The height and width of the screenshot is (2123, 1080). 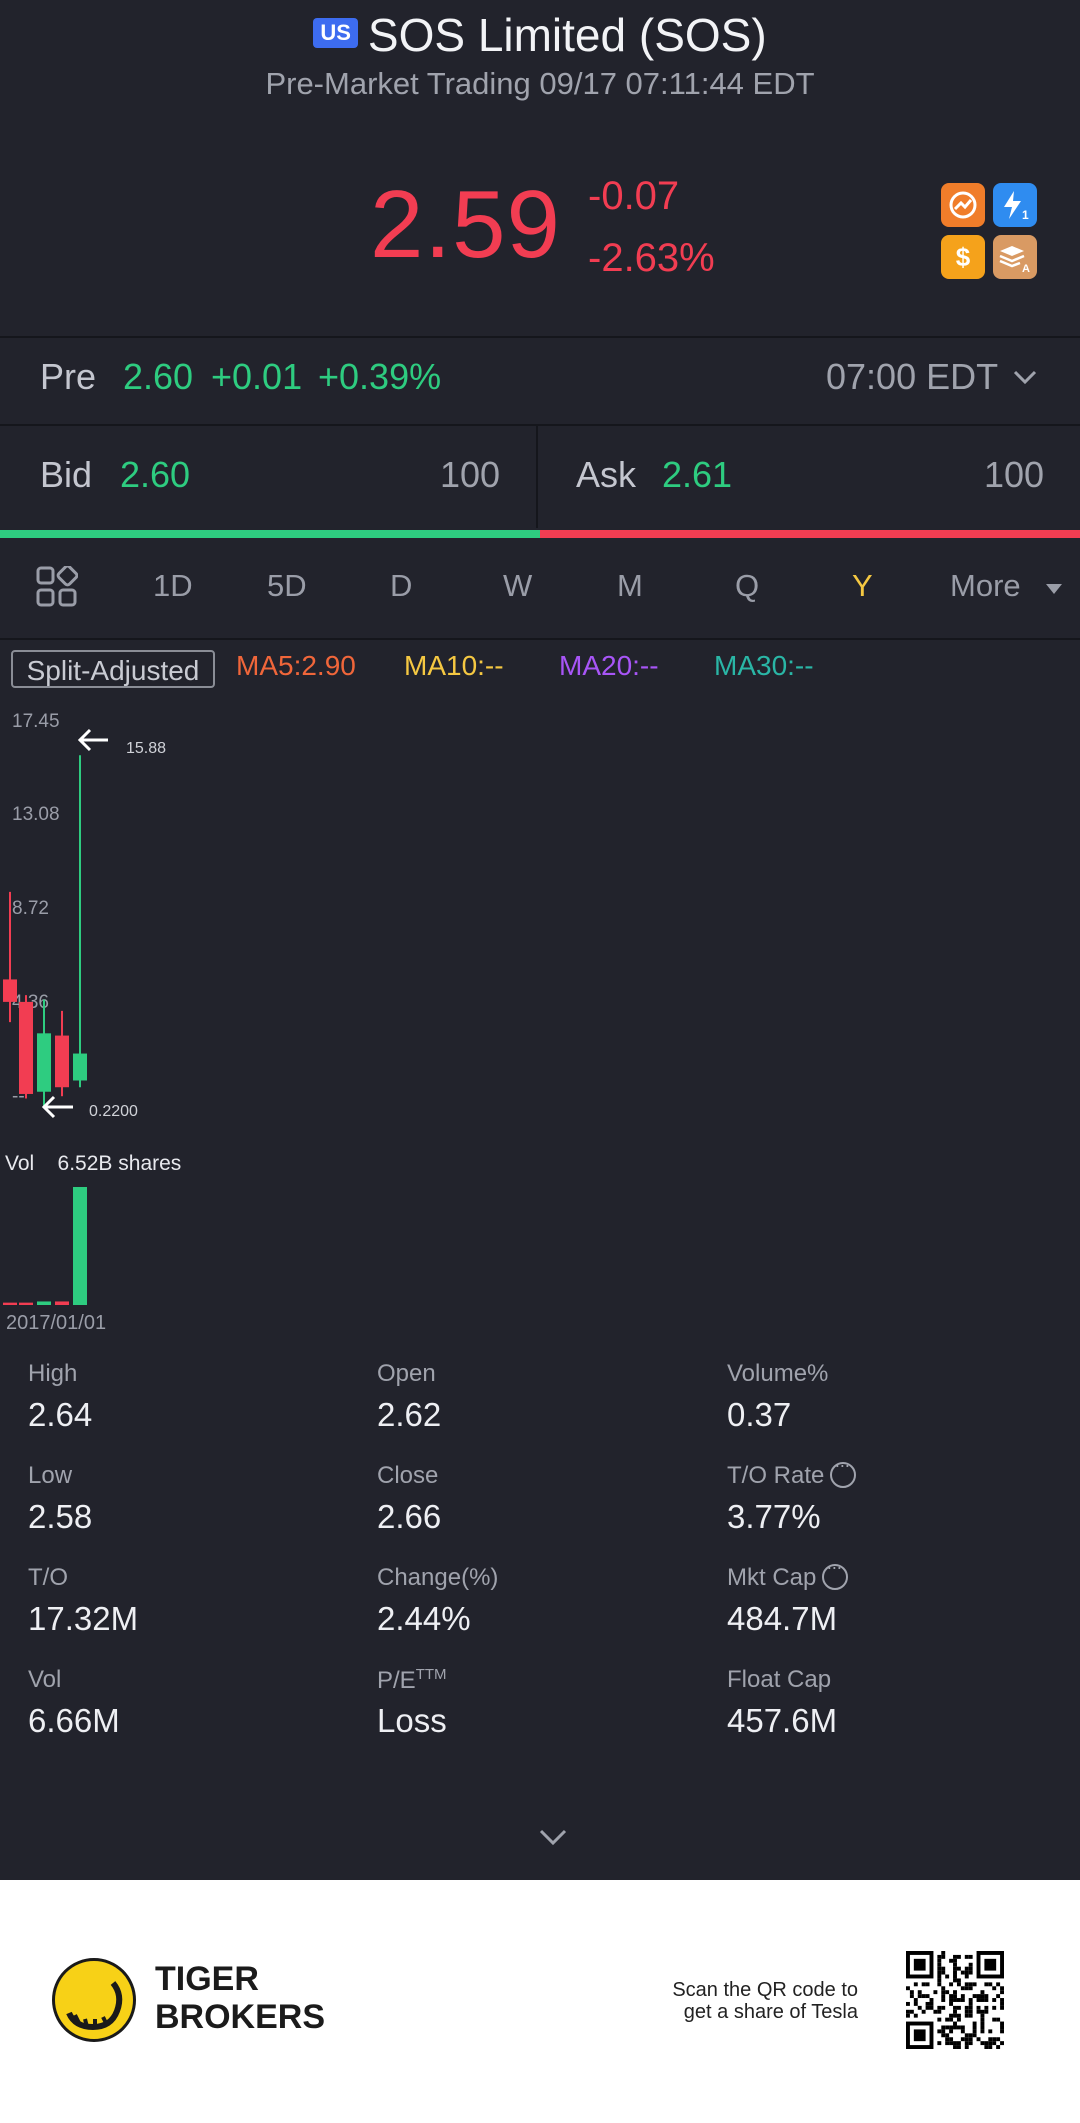 What do you see at coordinates (697, 474) in the screenshot?
I see `ask-price: 2.61` at bounding box center [697, 474].